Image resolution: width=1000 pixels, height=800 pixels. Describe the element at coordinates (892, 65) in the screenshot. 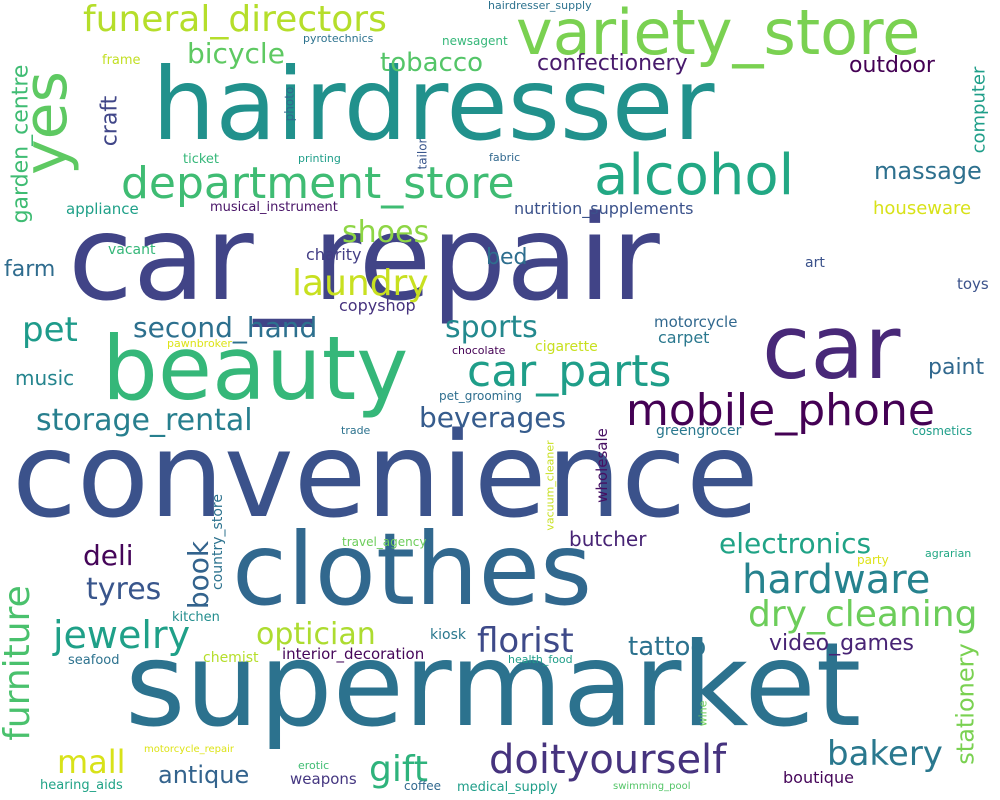

I see `word: outdoor` at that location.